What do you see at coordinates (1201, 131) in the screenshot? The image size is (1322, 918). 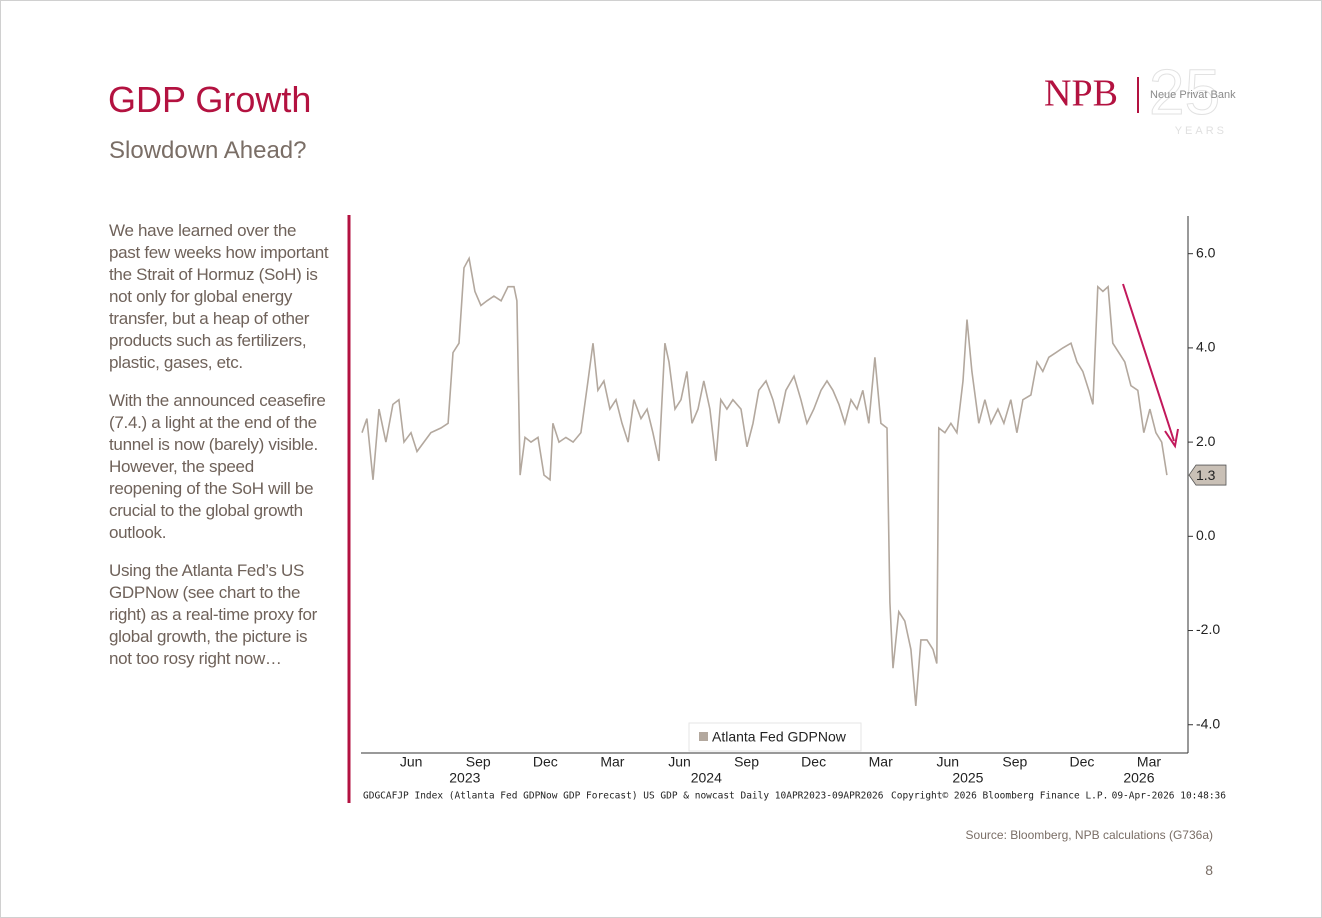 I see `logo-years: YEARS` at bounding box center [1201, 131].